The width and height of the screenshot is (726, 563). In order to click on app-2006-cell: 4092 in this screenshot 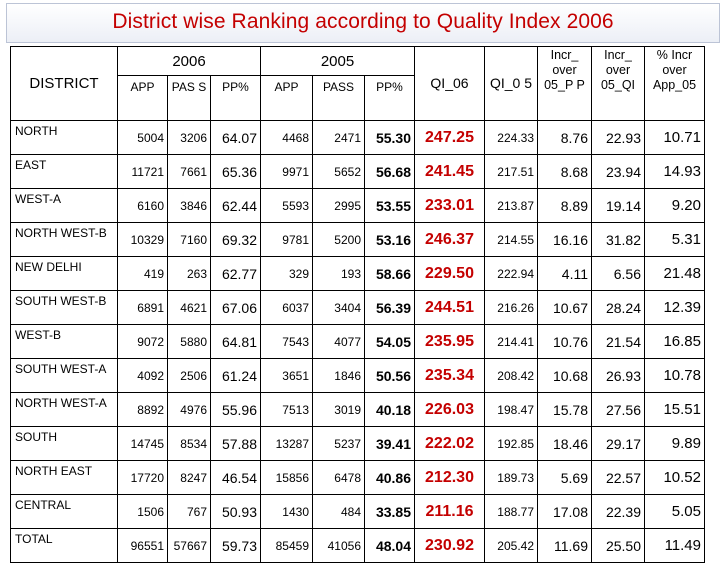, I will do `click(142, 375)`.